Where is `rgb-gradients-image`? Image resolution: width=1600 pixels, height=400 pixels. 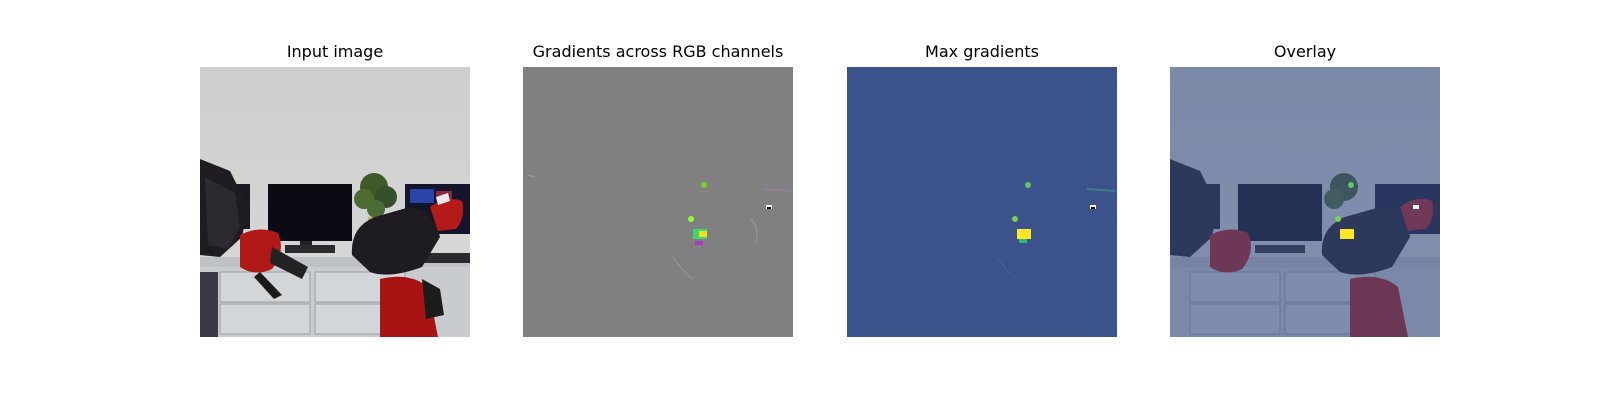 rgb-gradients-image is located at coordinates (658, 202).